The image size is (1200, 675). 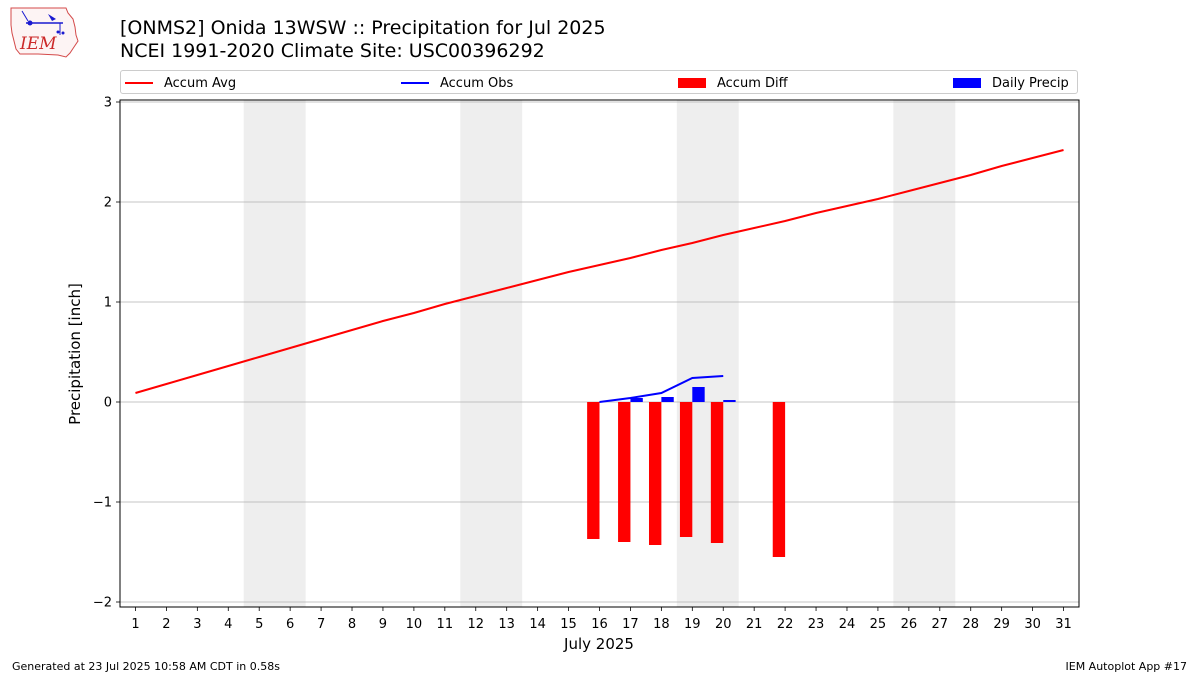 What do you see at coordinates (970, 624) in the screenshot?
I see `x-tick-label-28: 28` at bounding box center [970, 624].